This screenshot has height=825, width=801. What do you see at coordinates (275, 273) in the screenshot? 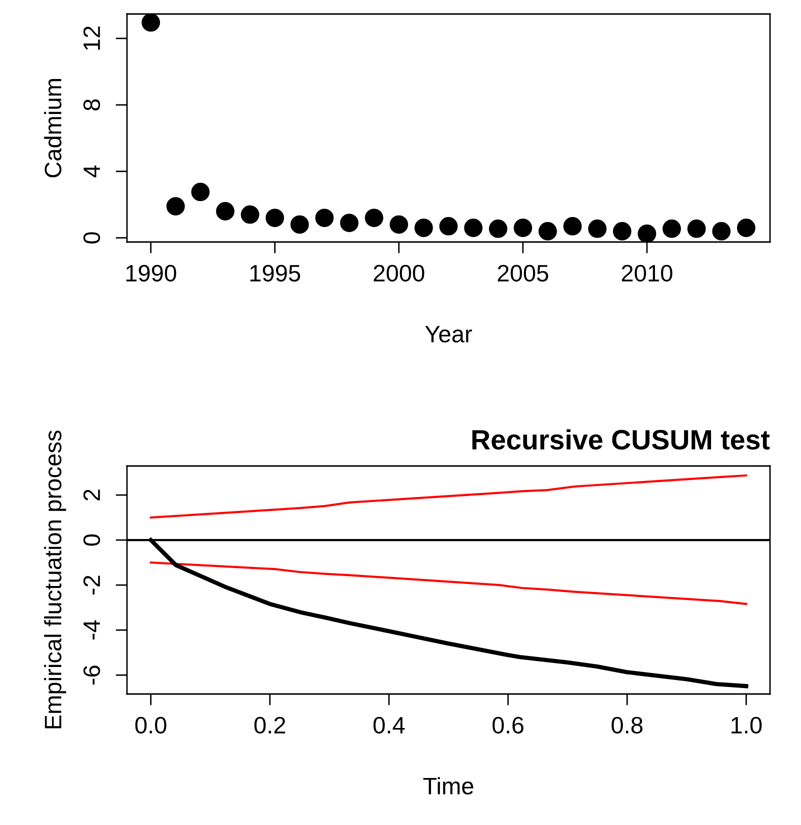
I see `x-tick-label: 1995` at bounding box center [275, 273].